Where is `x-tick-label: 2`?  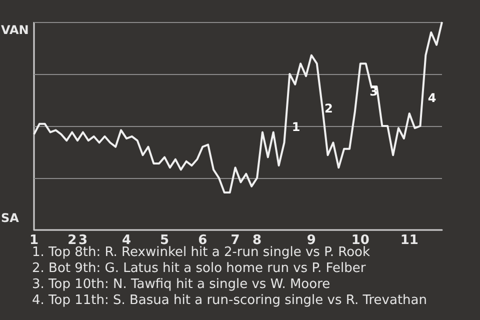
x-tick-label: 2 is located at coordinates (72, 240).